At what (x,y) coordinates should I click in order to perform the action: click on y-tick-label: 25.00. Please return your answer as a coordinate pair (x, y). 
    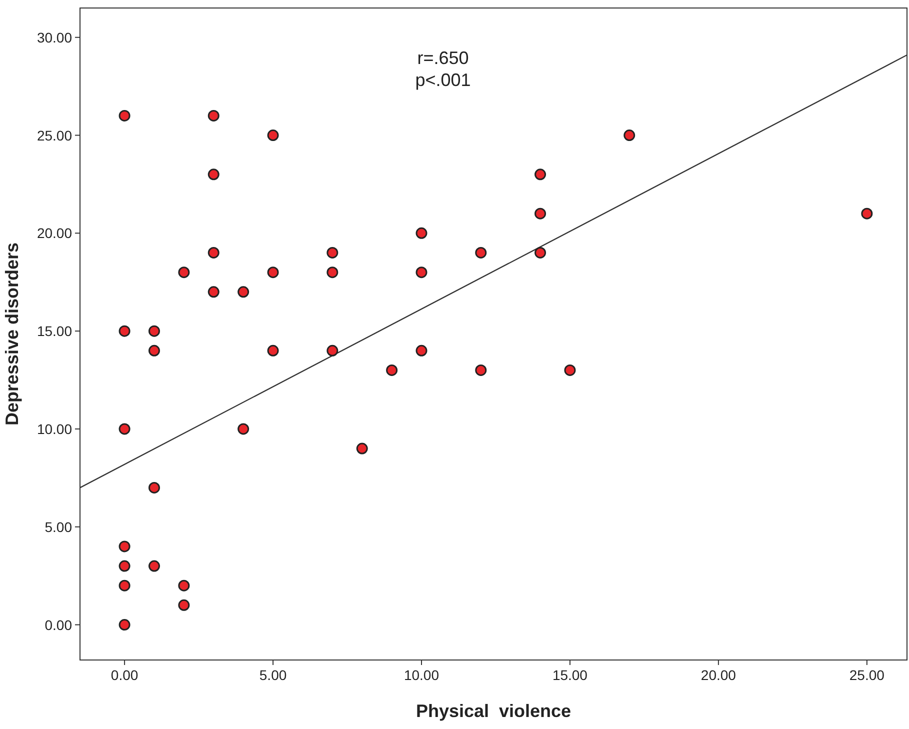
    Looking at the image, I should click on (54, 135).